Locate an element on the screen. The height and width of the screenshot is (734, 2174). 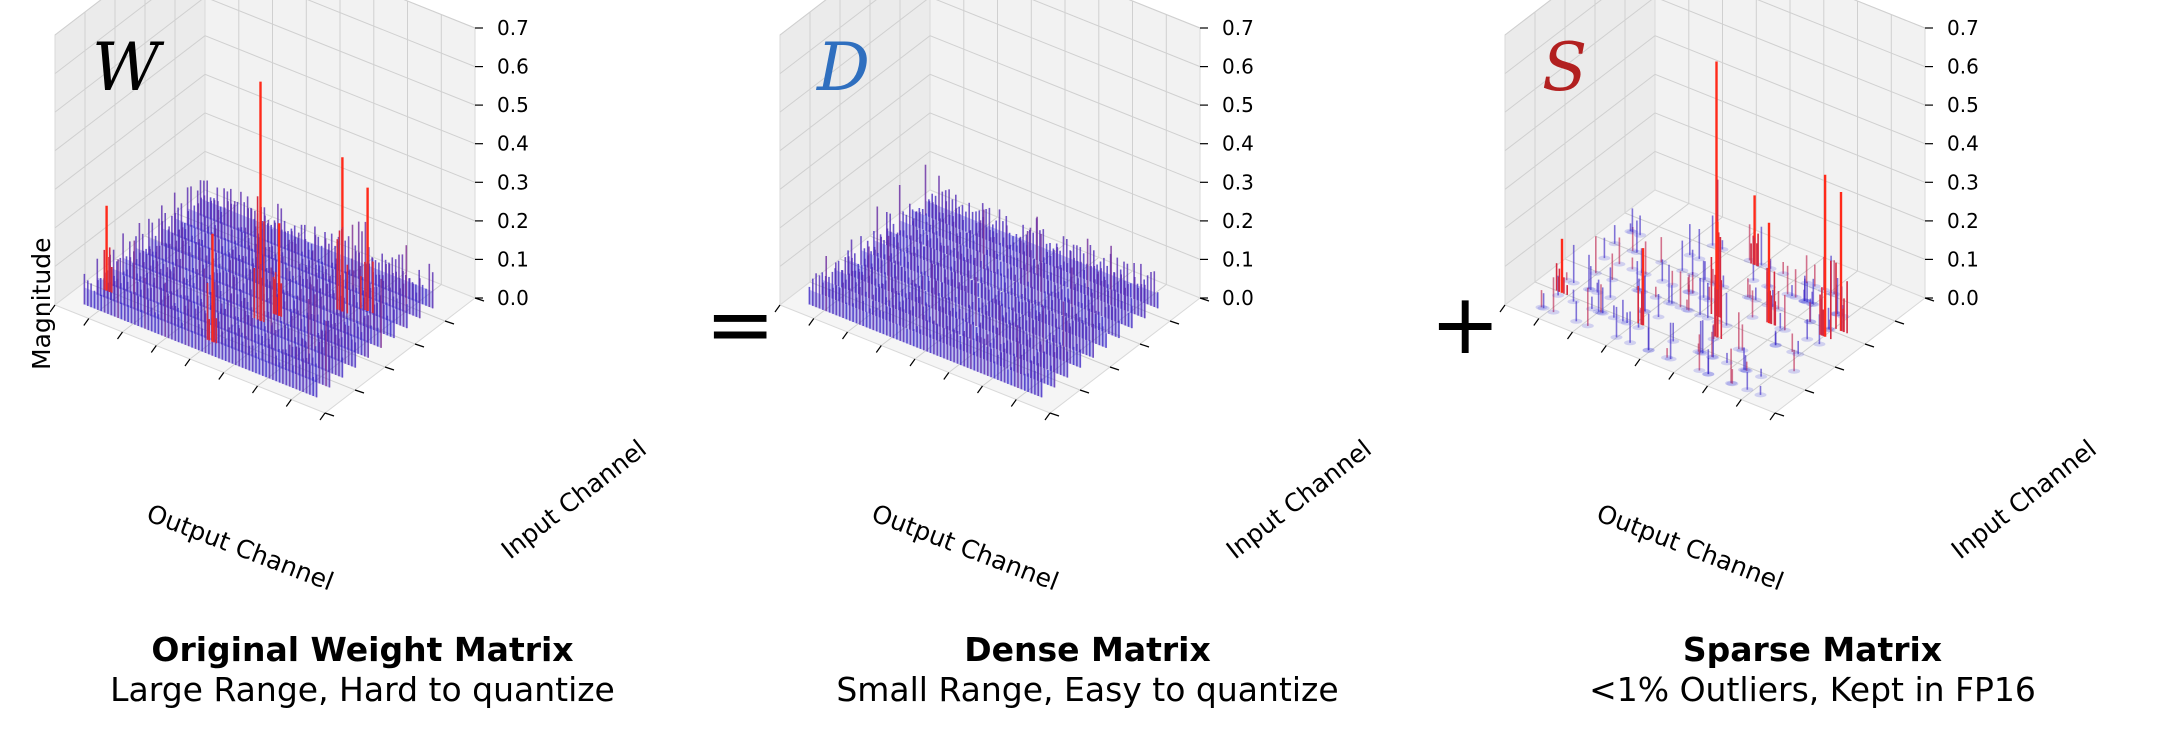
z-tick-label: 0.3 is located at coordinates (1238, 182).